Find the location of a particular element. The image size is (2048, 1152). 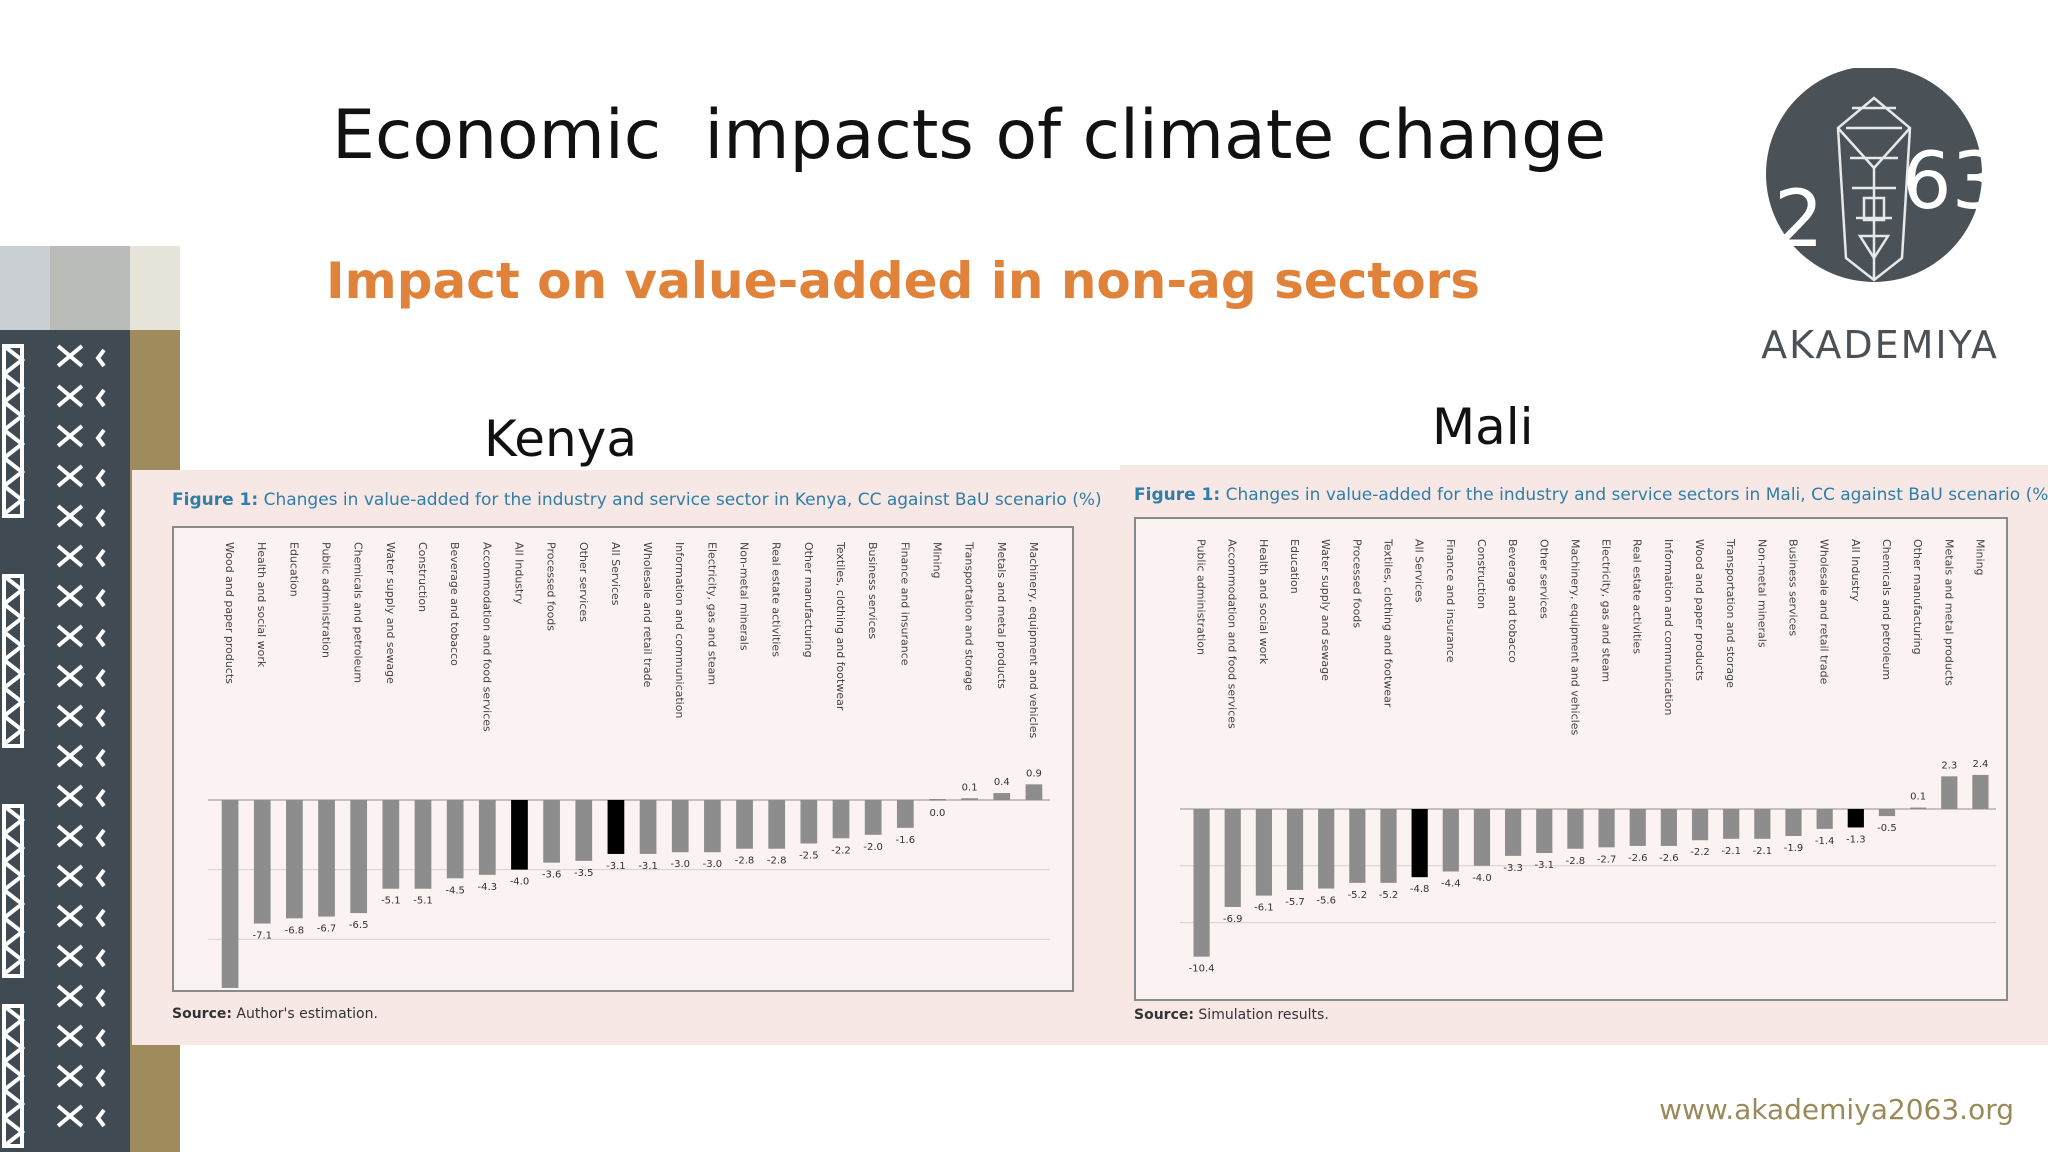

value-label: -4.4 is located at coordinates (1451, 883).